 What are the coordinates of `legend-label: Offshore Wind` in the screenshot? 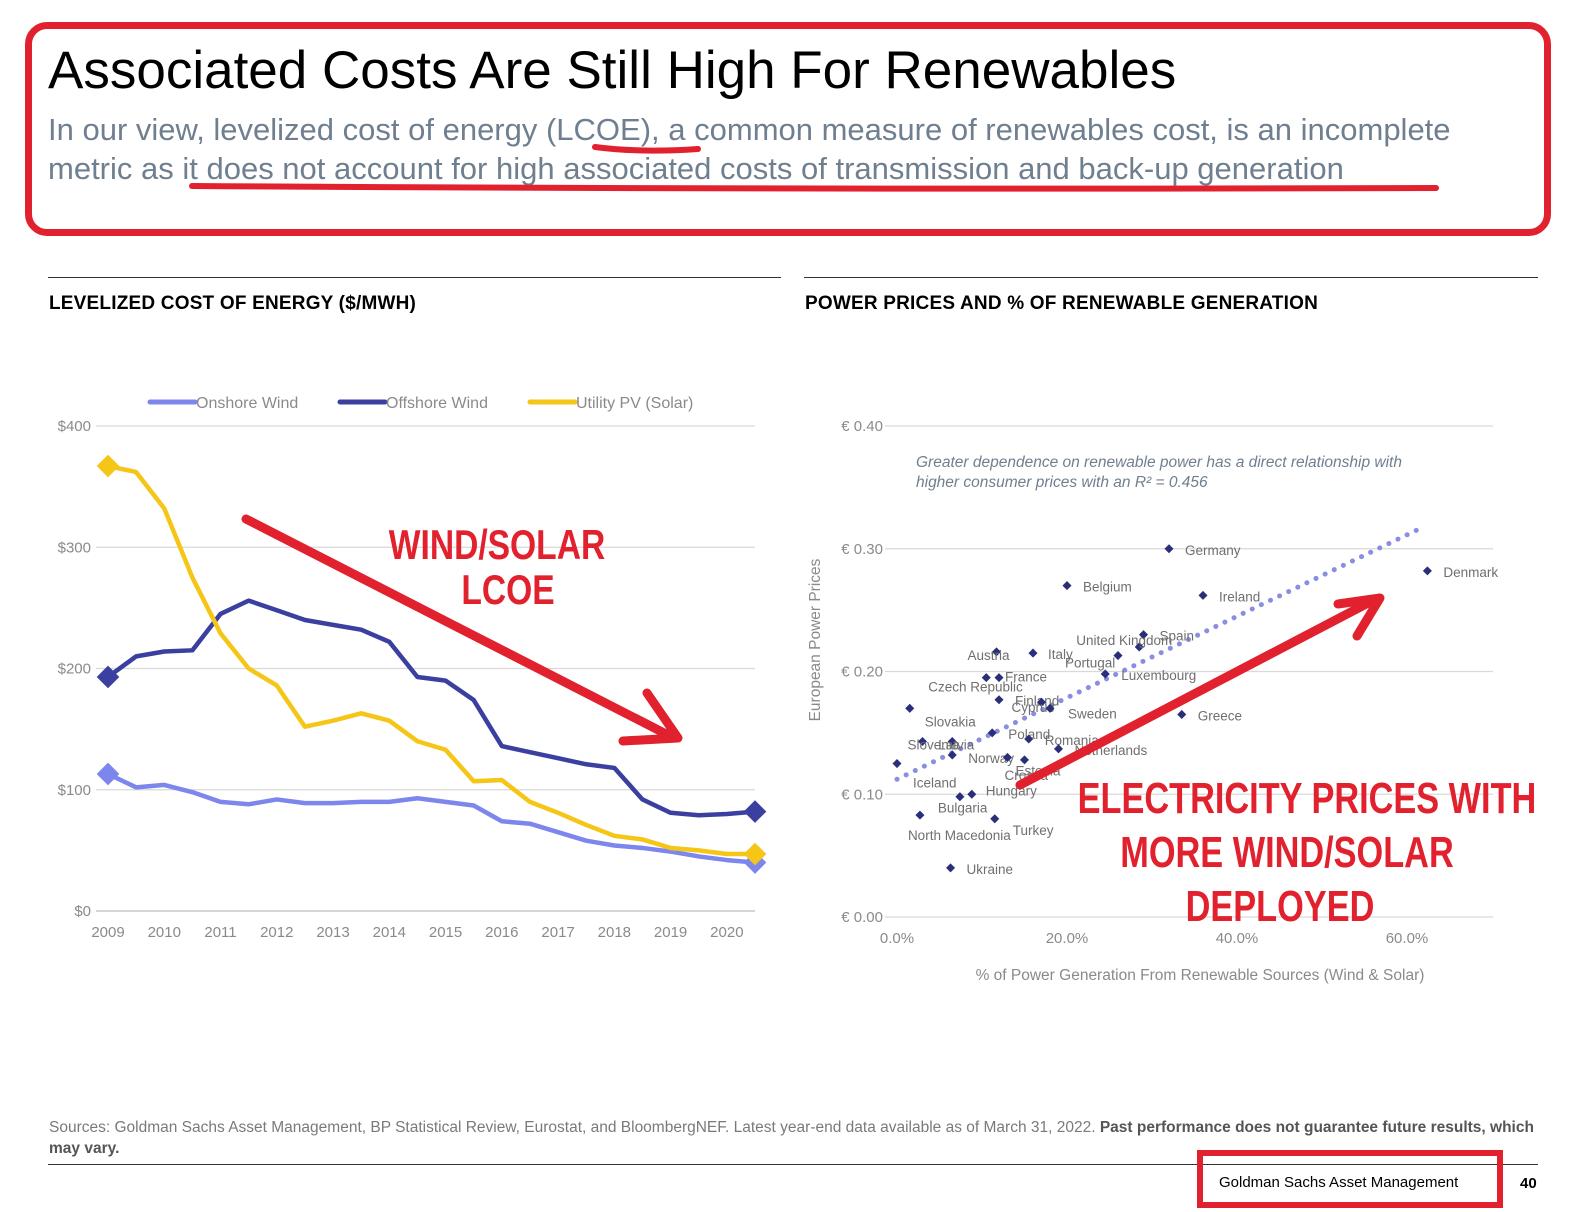 It's located at (437, 403).